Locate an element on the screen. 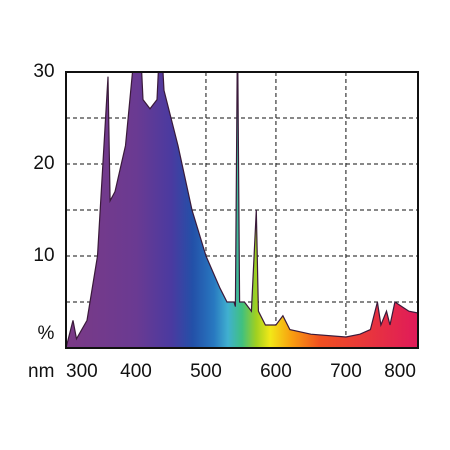 The width and height of the screenshot is (450, 450). x-tick-label: 500 is located at coordinates (206, 371).